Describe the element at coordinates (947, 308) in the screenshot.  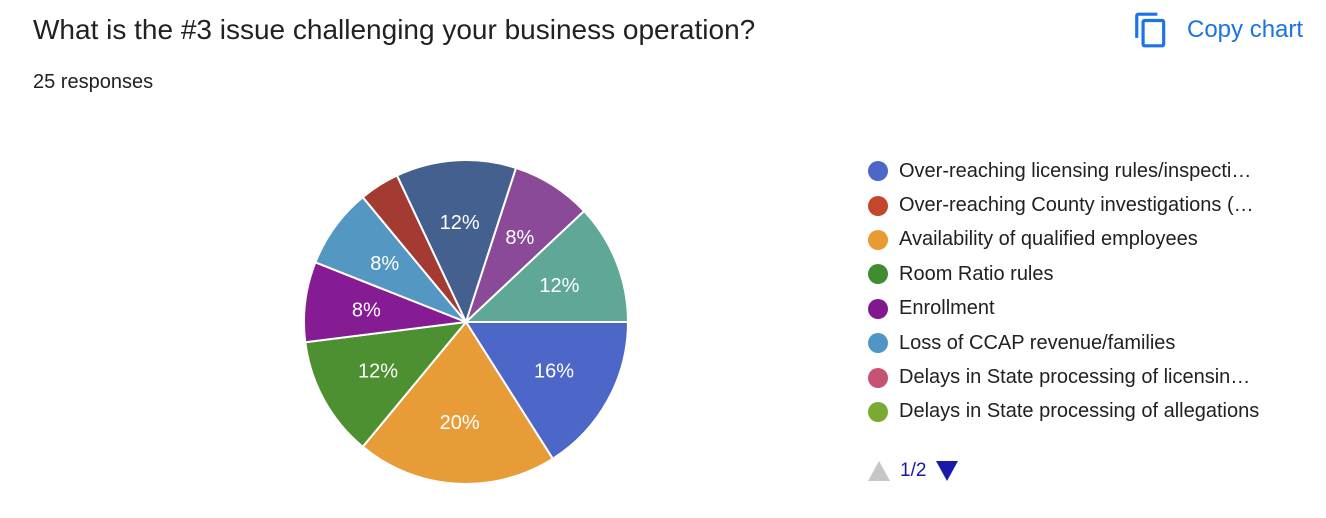
I see `legend-label: Enrollment` at that location.